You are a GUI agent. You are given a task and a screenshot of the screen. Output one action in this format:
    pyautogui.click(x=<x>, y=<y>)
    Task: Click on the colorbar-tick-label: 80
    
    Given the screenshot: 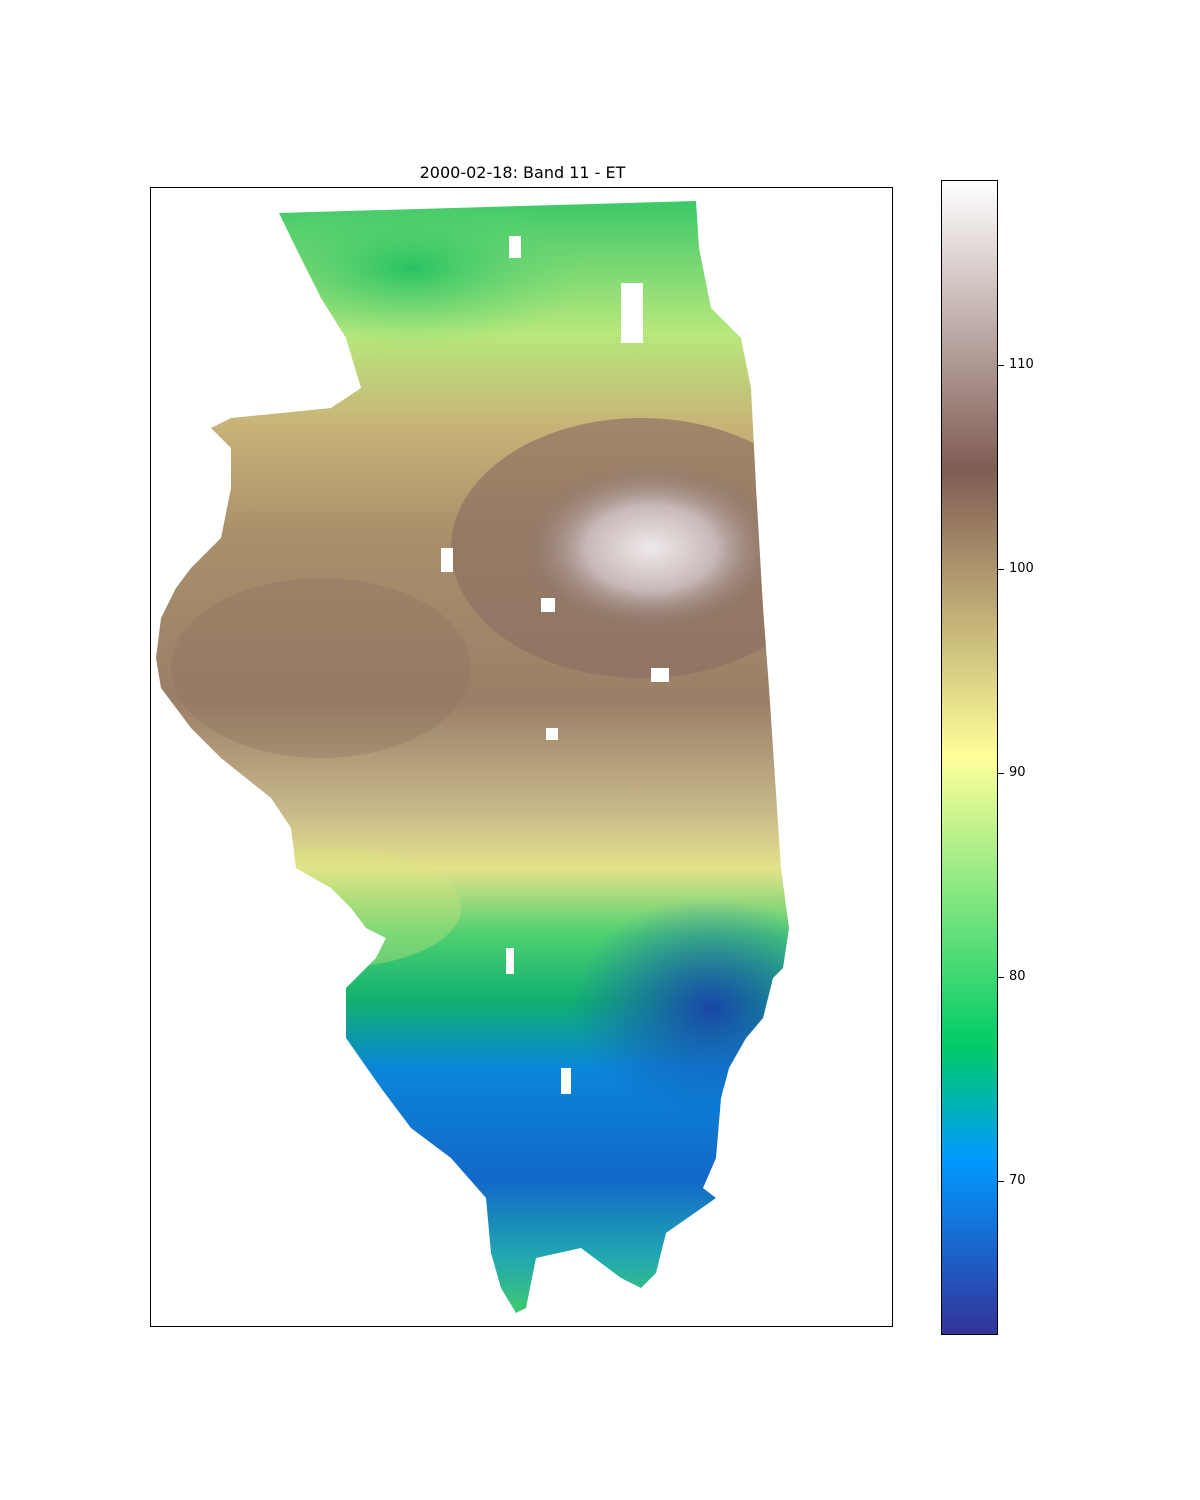 What is the action you would take?
    pyautogui.click(x=1017, y=976)
    